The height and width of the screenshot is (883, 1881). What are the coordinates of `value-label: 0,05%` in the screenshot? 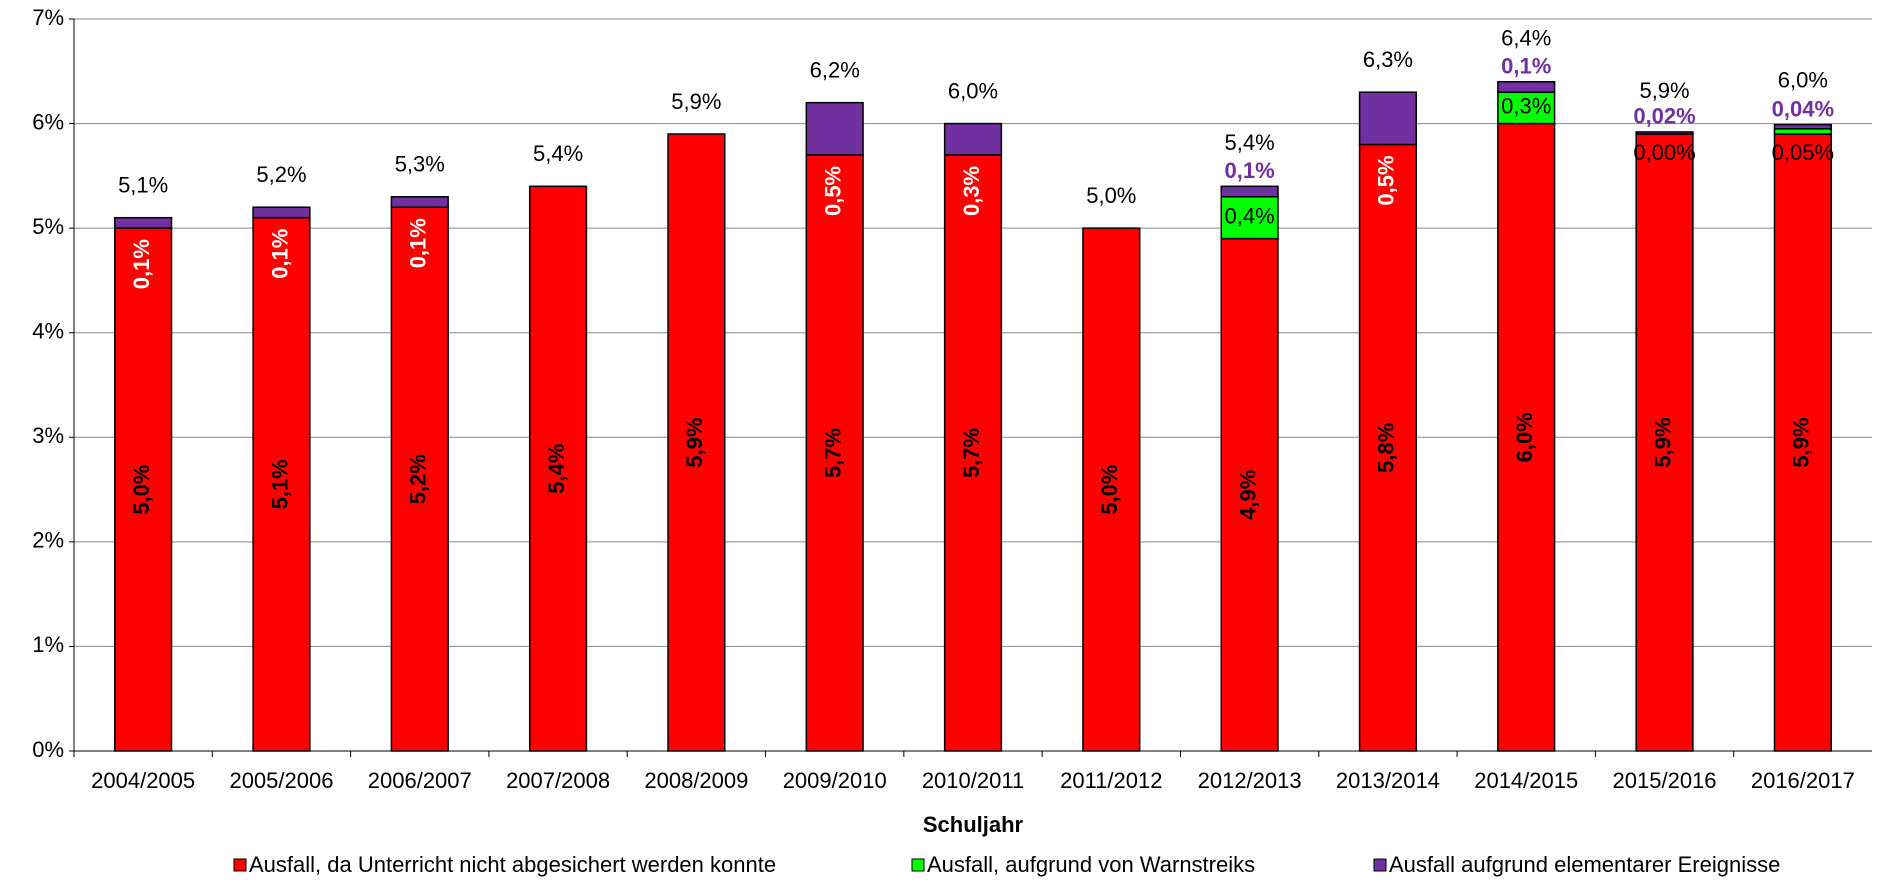 It's located at (1803, 152).